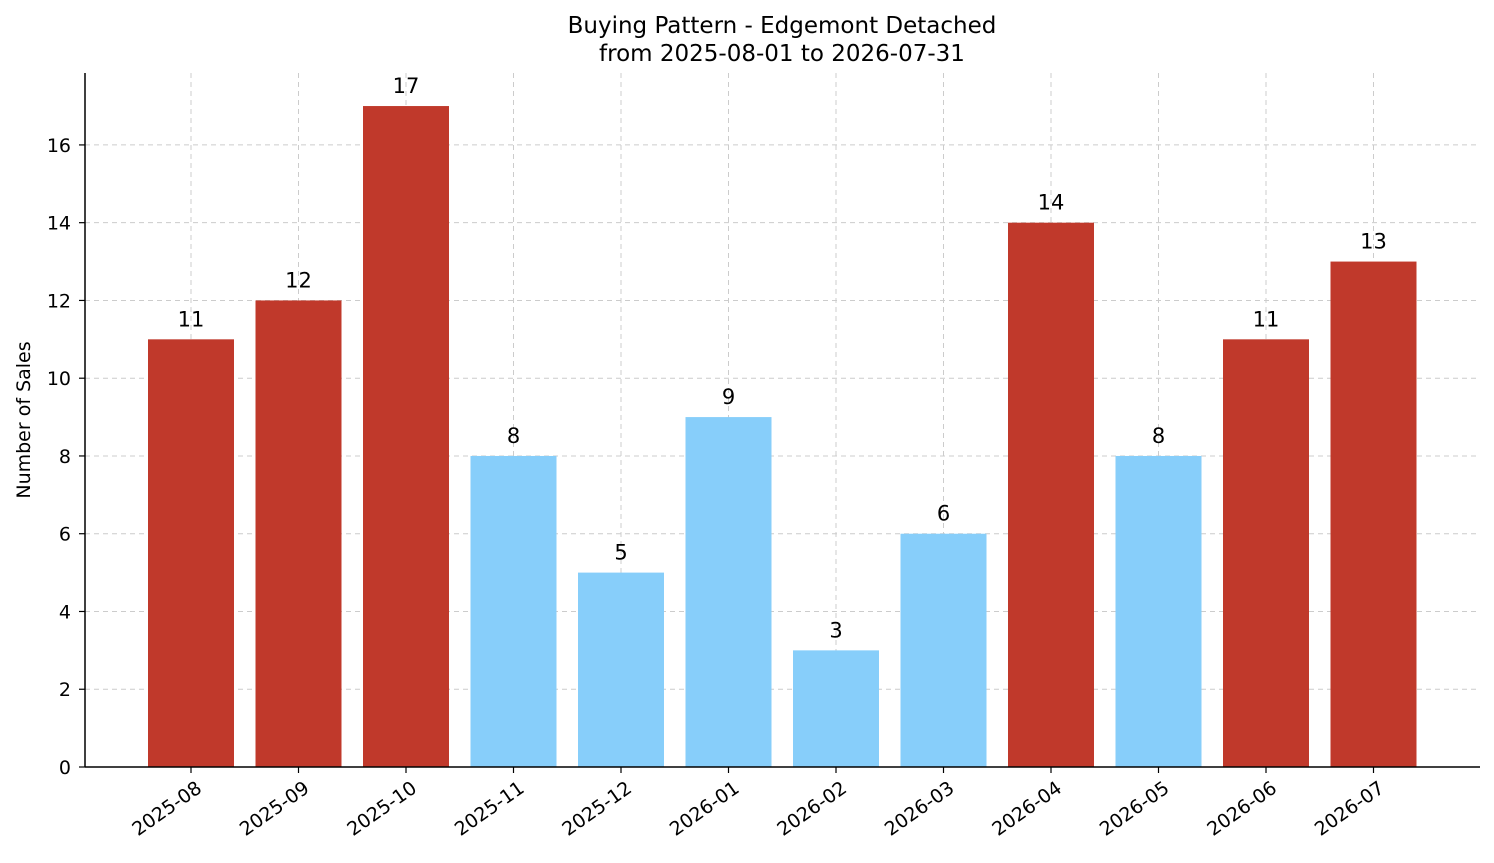 Image resolution: width=1494 pixels, height=863 pixels. Describe the element at coordinates (65, 535) in the screenshot. I see `y-tick-label: 6` at that location.